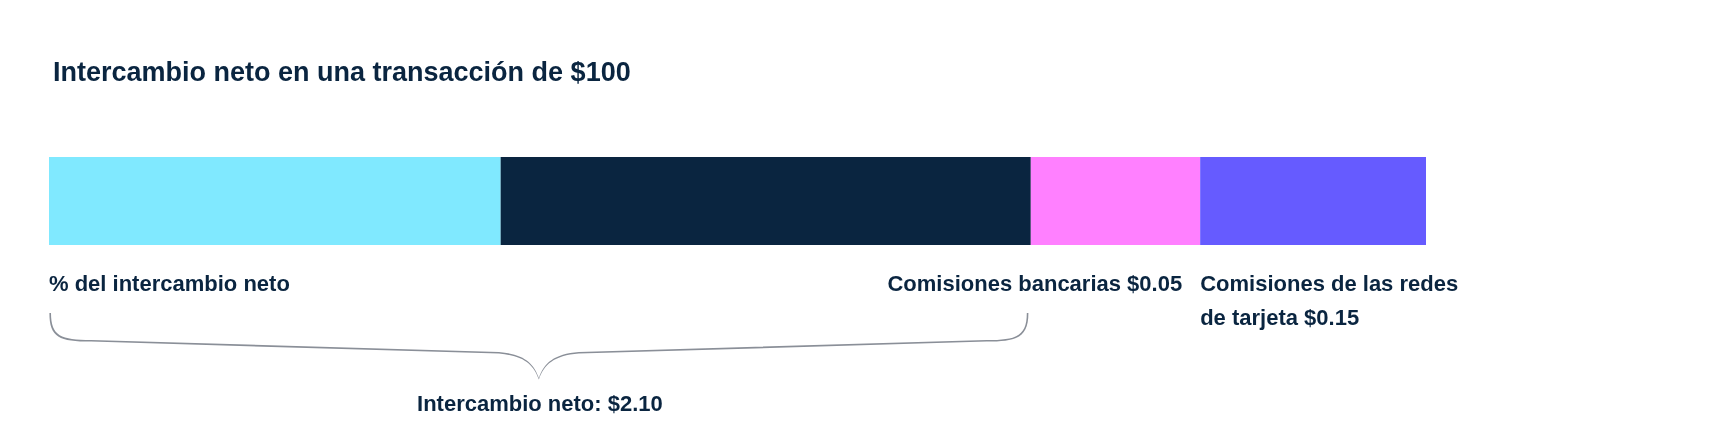  I want to click on text: Intercambio neto: $2.10, so click(540, 403).